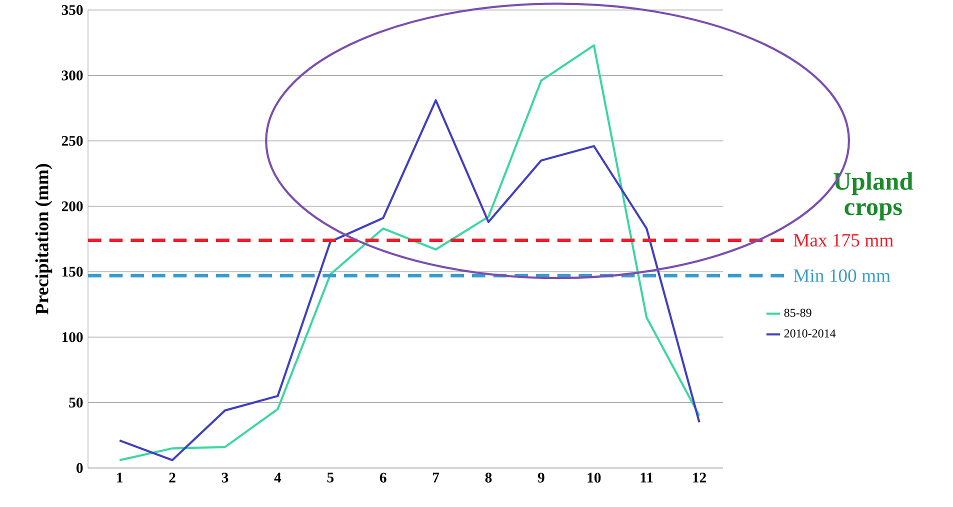 Image resolution: width=953 pixels, height=507 pixels. I want to click on y-axis-title: Precipitation (mm), so click(43, 239).